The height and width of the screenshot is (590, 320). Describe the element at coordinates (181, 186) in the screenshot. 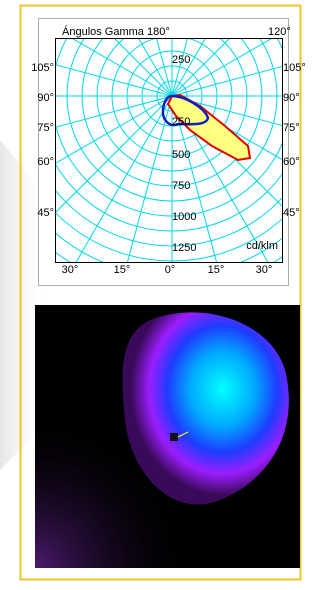

I see `radial-label: 750` at that location.